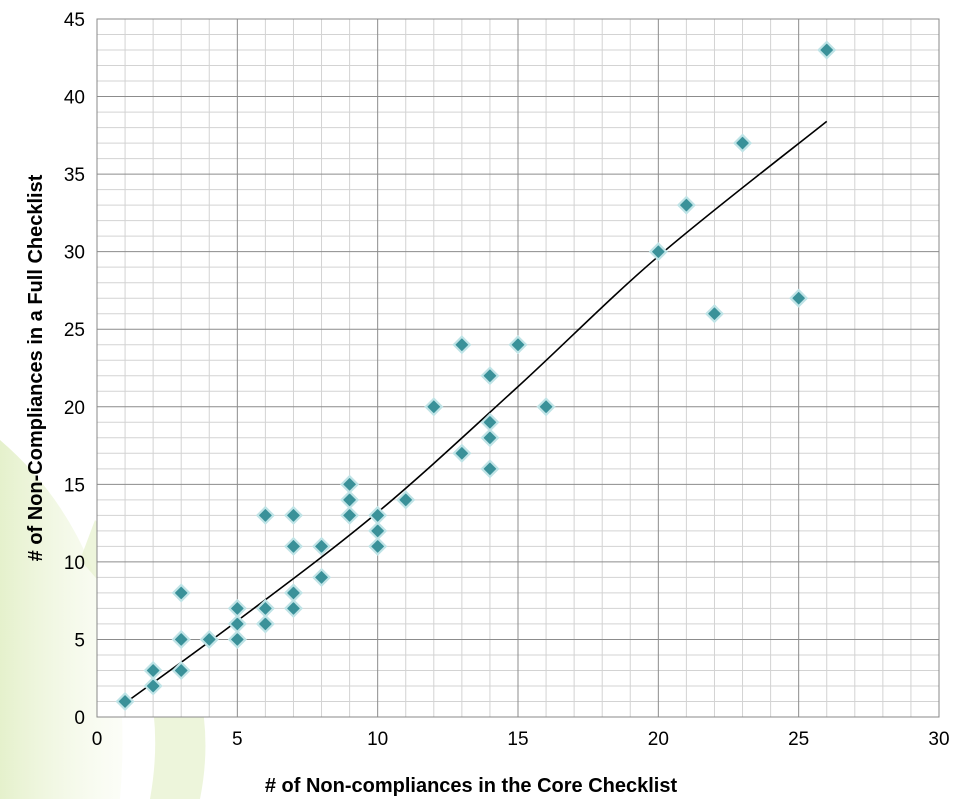  I want to click on x-tick-label: 15, so click(517, 739).